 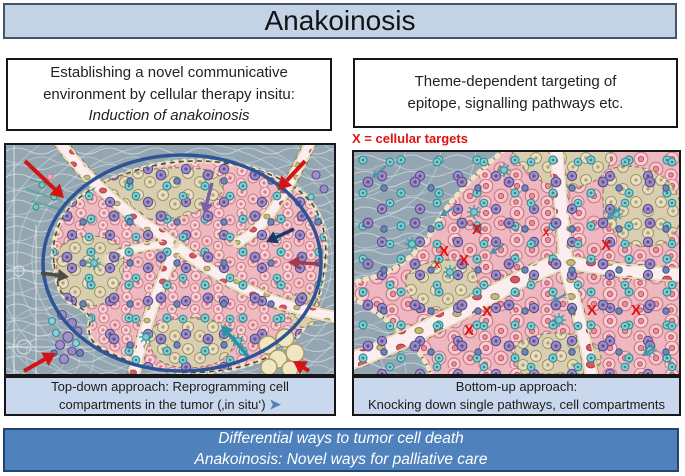 I want to click on right-statement-line: Theme-dependent targeting of, so click(x=515, y=82).